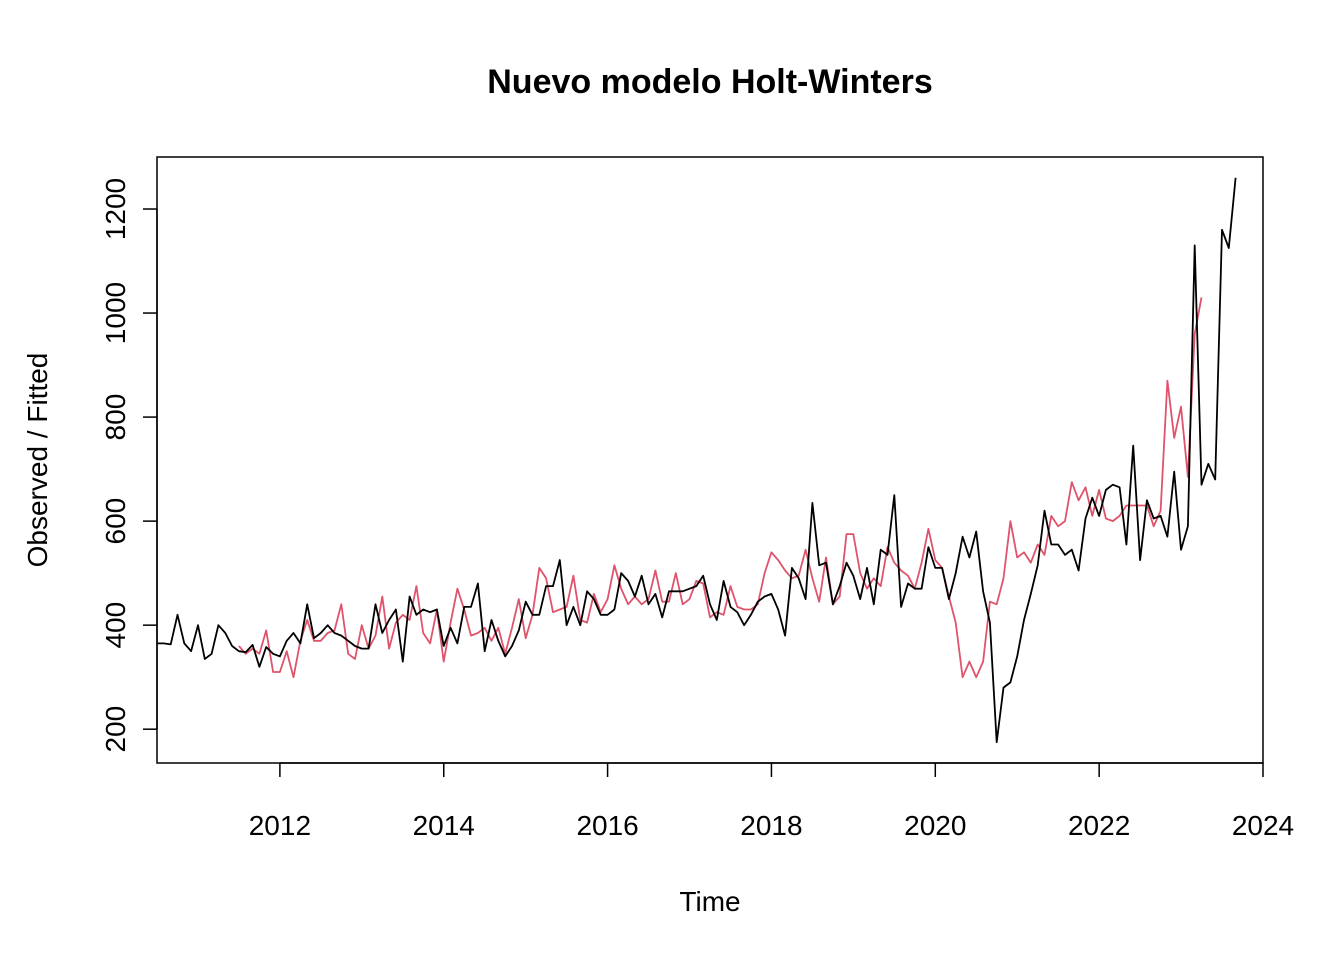 This screenshot has height=960, width=1344. Describe the element at coordinates (115, 417) in the screenshot. I see `y-tick-label: 800` at that location.